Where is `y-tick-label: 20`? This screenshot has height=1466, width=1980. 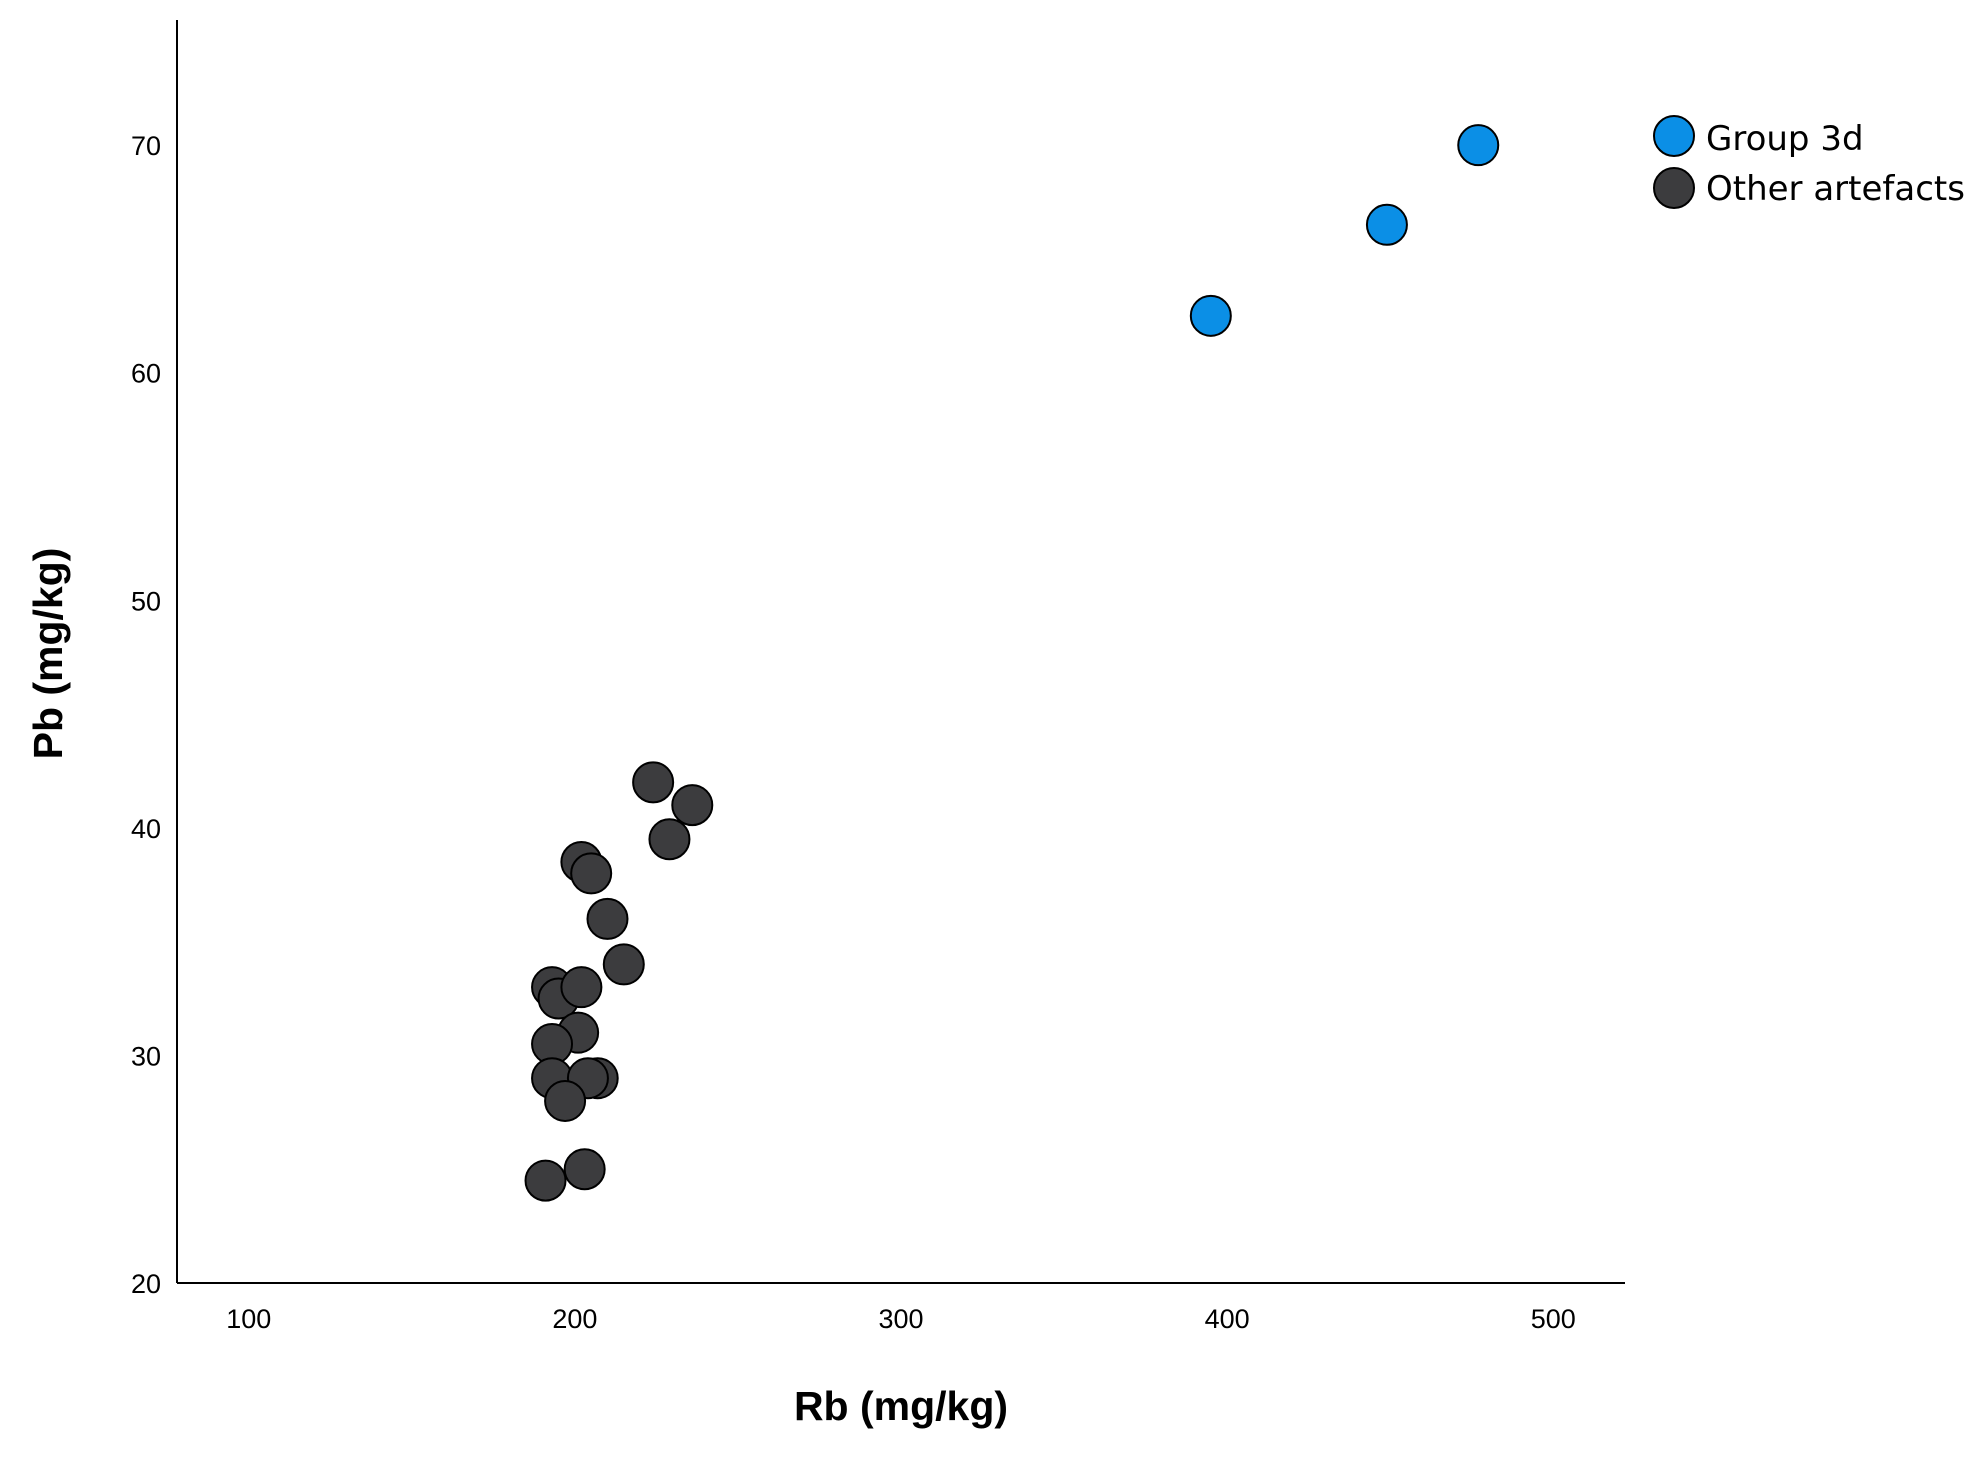 y-tick-label: 20 is located at coordinates (146, 1284).